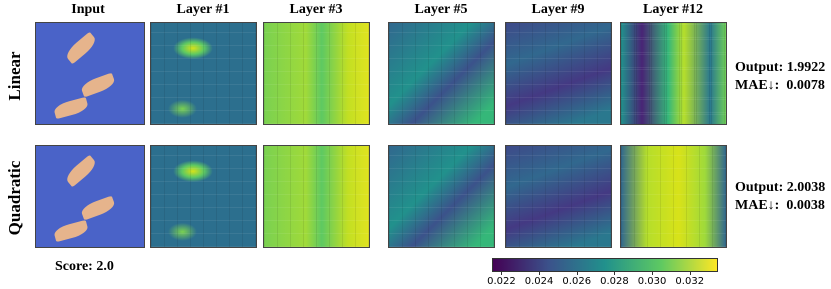 The height and width of the screenshot is (289, 831). What do you see at coordinates (577, 281) in the screenshot?
I see `tick-label: 0.026` at bounding box center [577, 281].